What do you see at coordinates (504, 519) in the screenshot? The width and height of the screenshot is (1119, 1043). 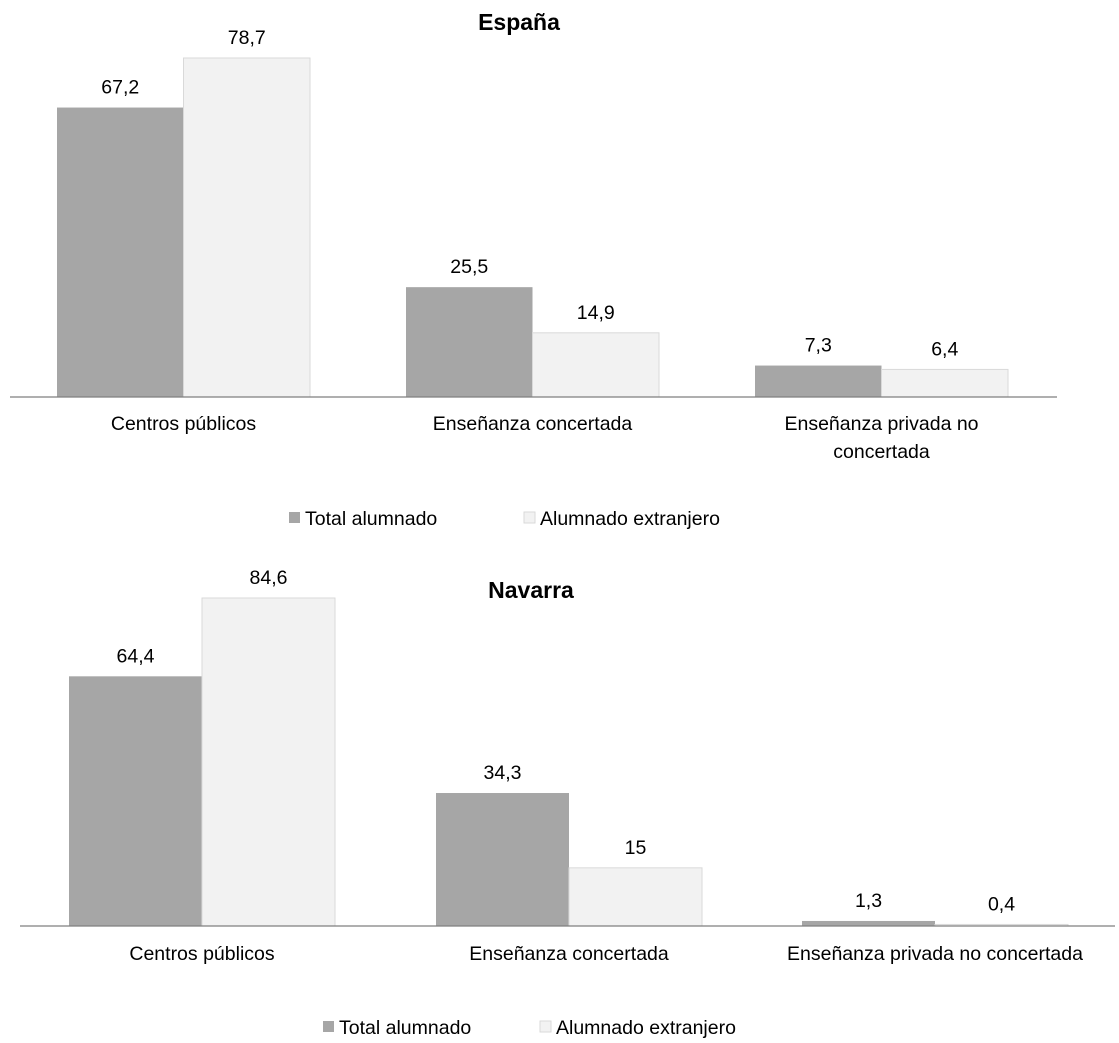 I see `chart-espana-legend: Total alumnado Alumnado extranjero` at bounding box center [504, 519].